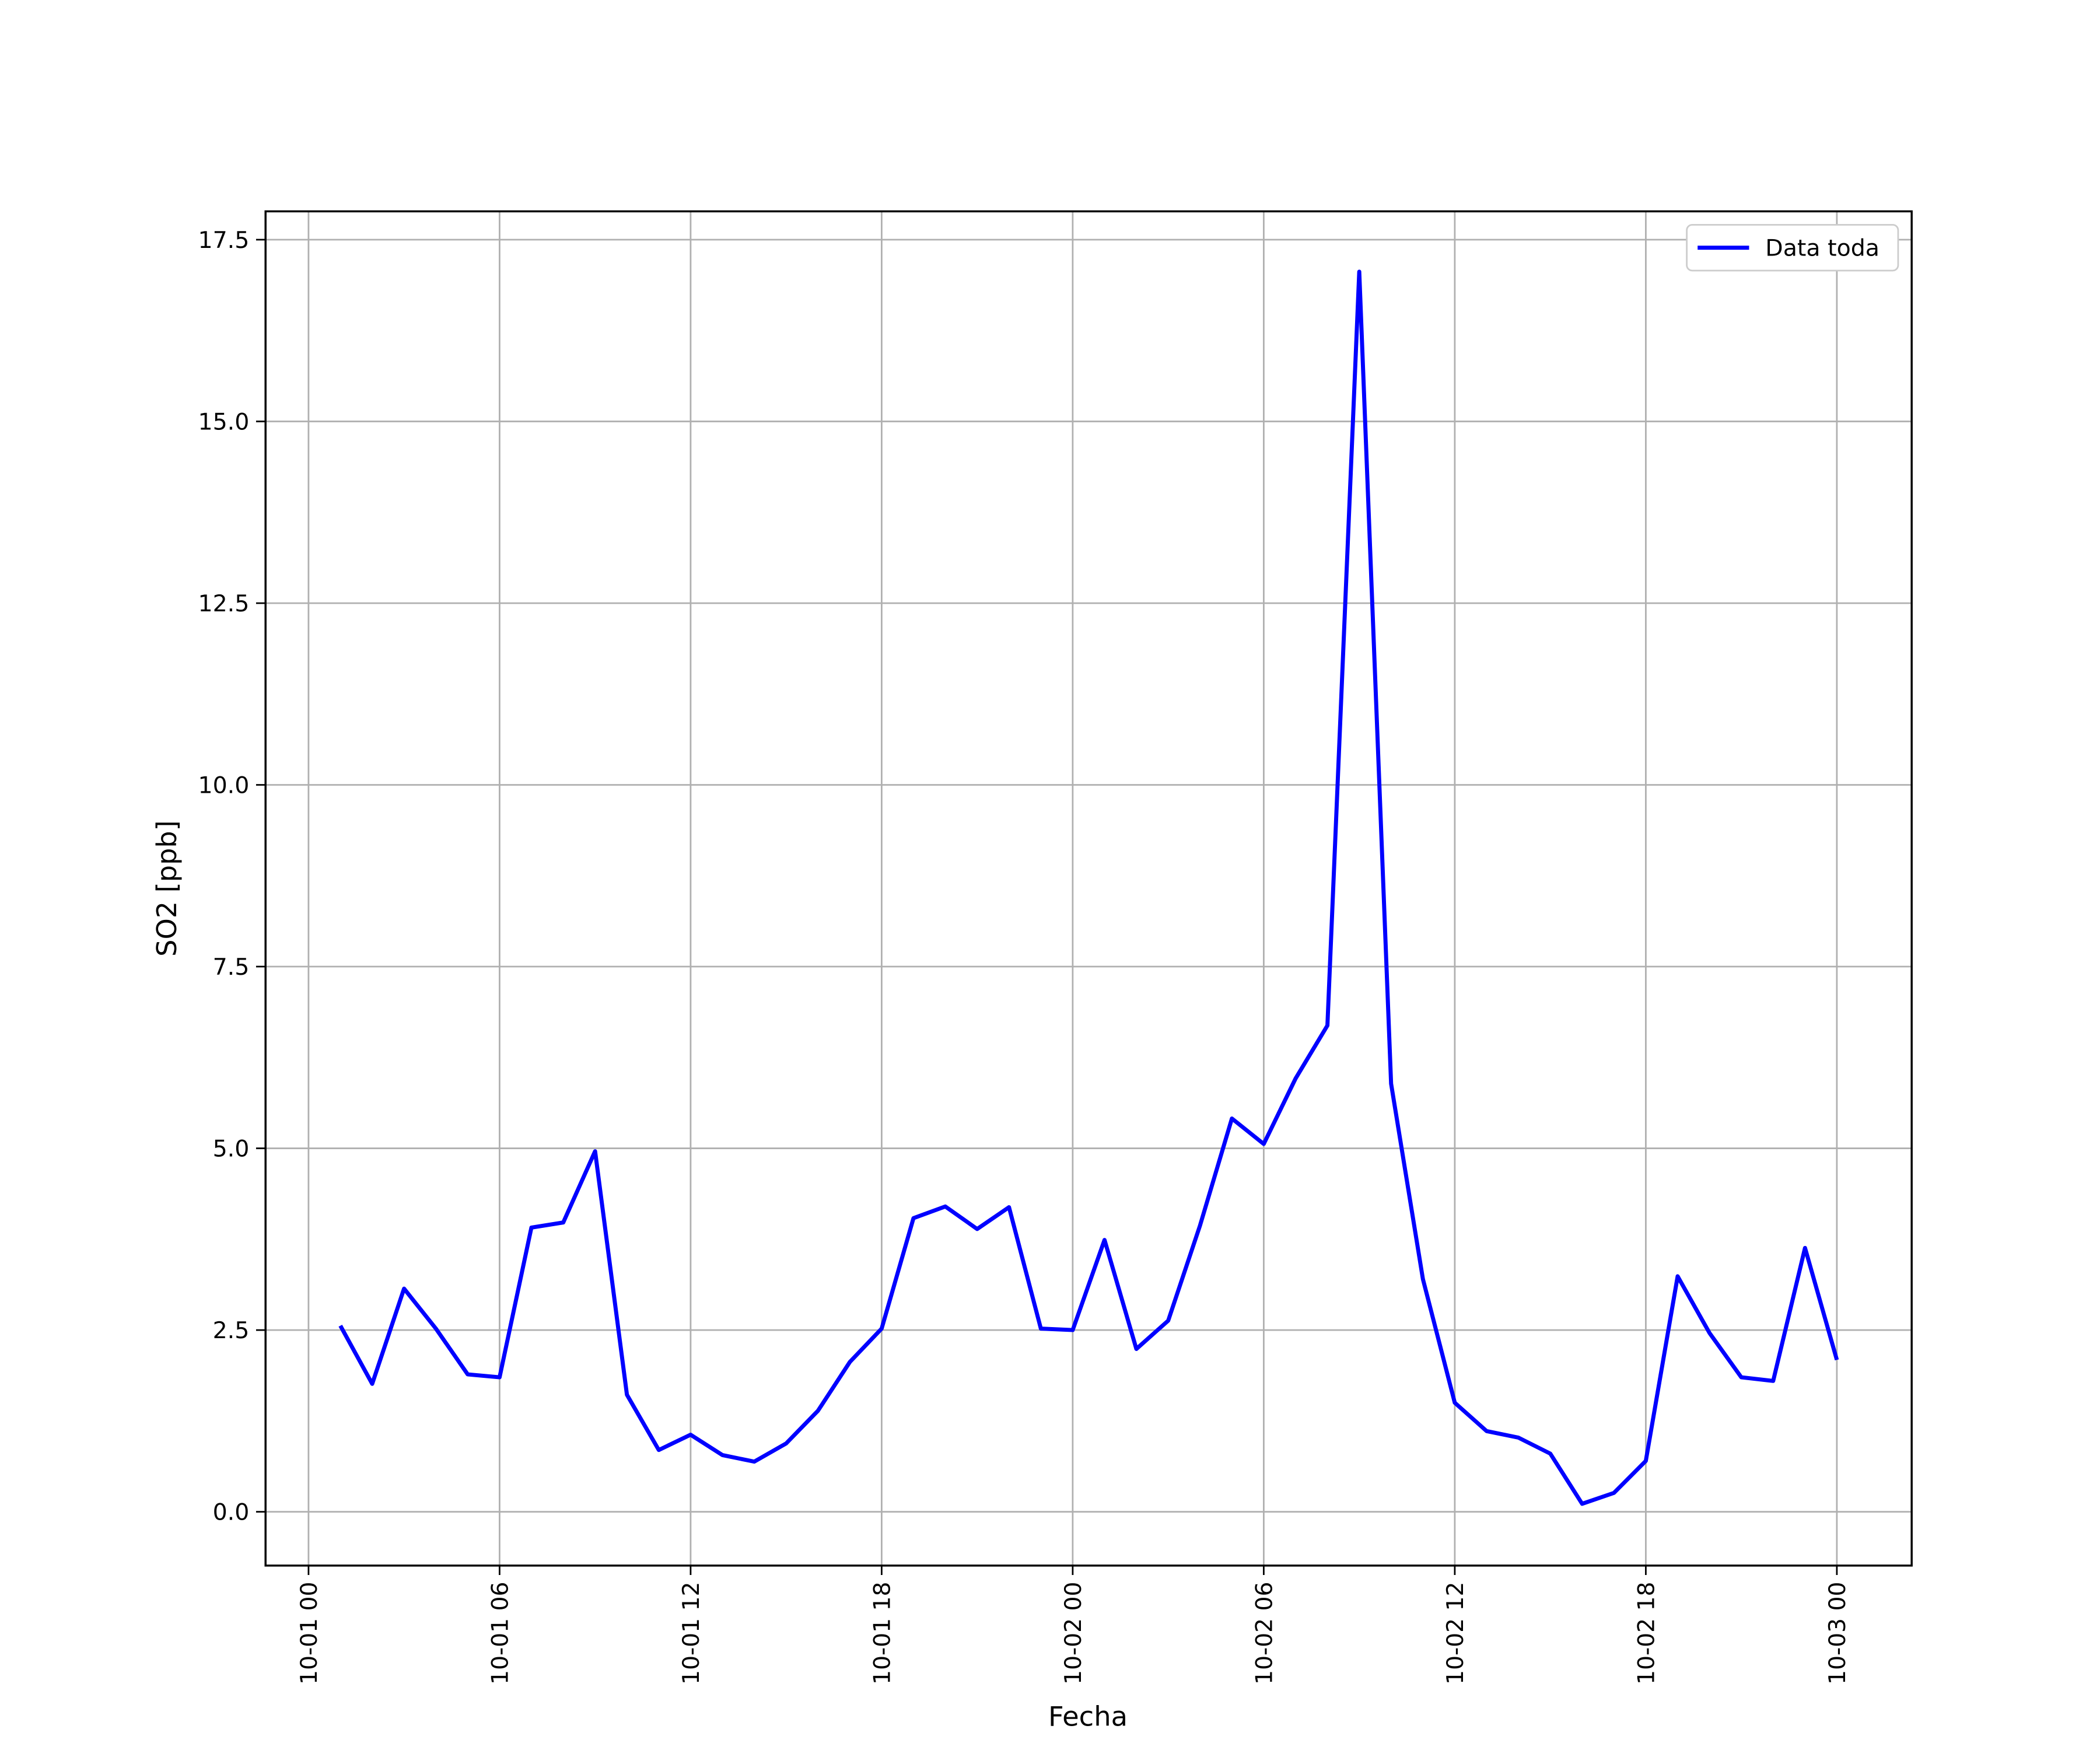  What do you see at coordinates (1646, 1633) in the screenshot?
I see `x-tick-label: 10-02 18` at bounding box center [1646, 1633].